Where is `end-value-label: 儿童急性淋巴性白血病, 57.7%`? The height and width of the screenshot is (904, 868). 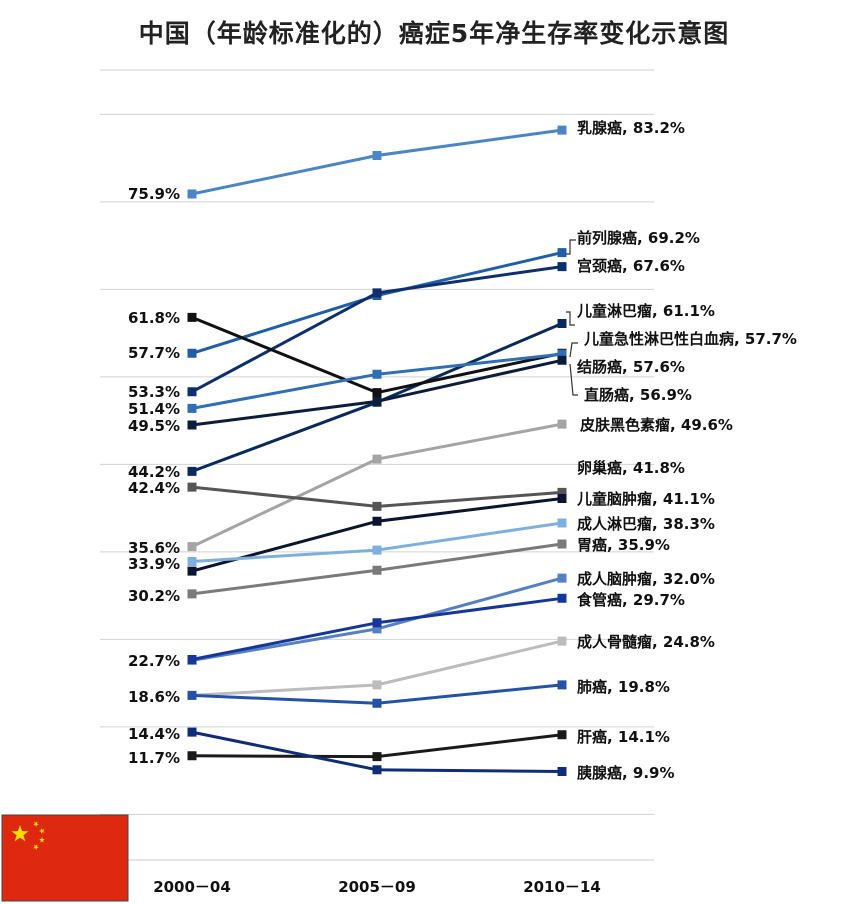
end-value-label: 儿童急性淋巴性白血病, 57.7% is located at coordinates (690, 339).